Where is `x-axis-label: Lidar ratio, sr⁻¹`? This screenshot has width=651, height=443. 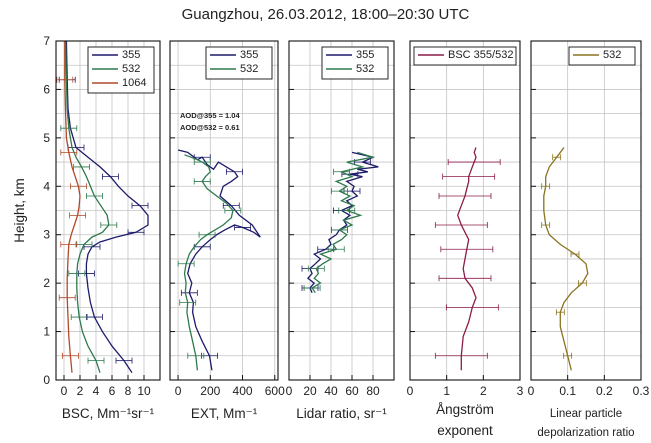
x-axis-label: Lidar ratio, sr⁻¹ is located at coordinates (341, 413).